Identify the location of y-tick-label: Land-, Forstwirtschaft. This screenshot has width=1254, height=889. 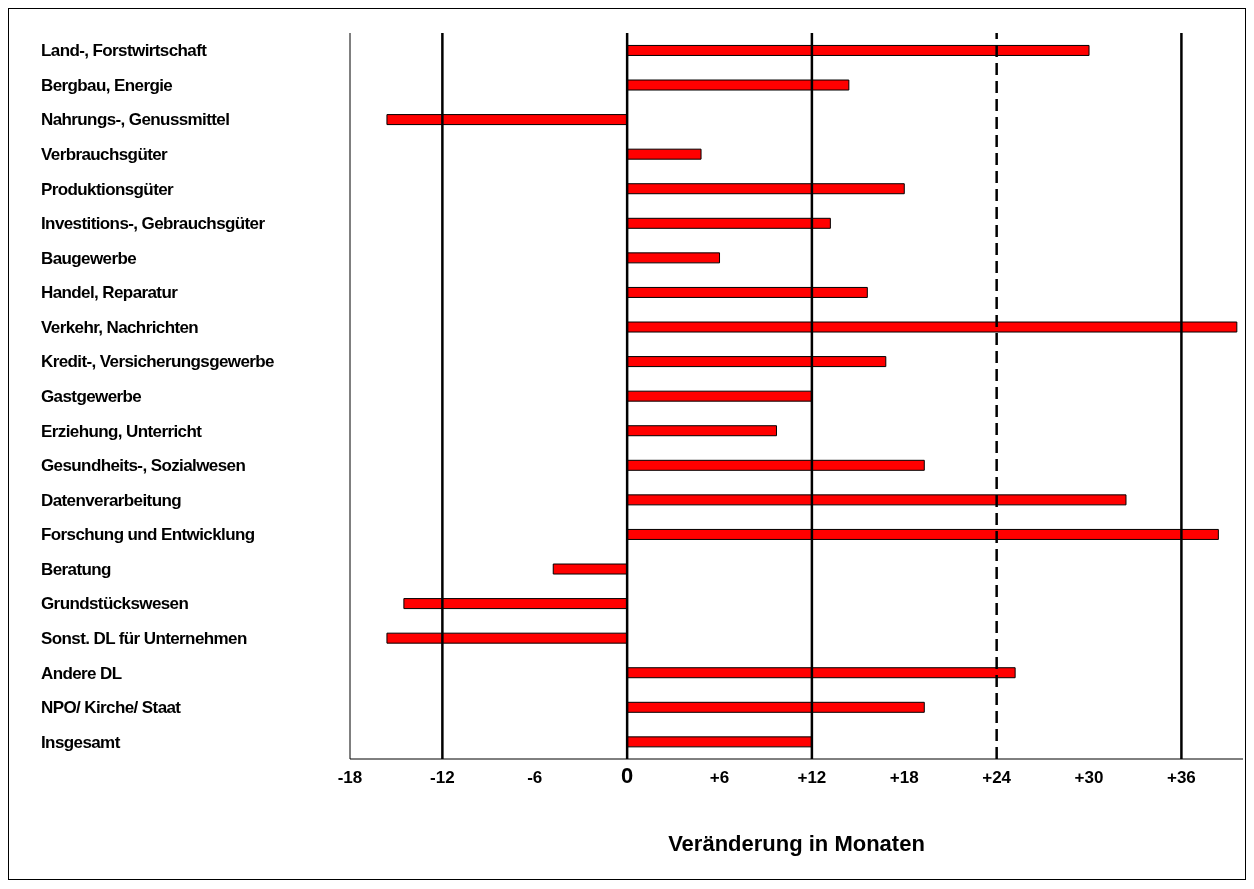
(124, 51).